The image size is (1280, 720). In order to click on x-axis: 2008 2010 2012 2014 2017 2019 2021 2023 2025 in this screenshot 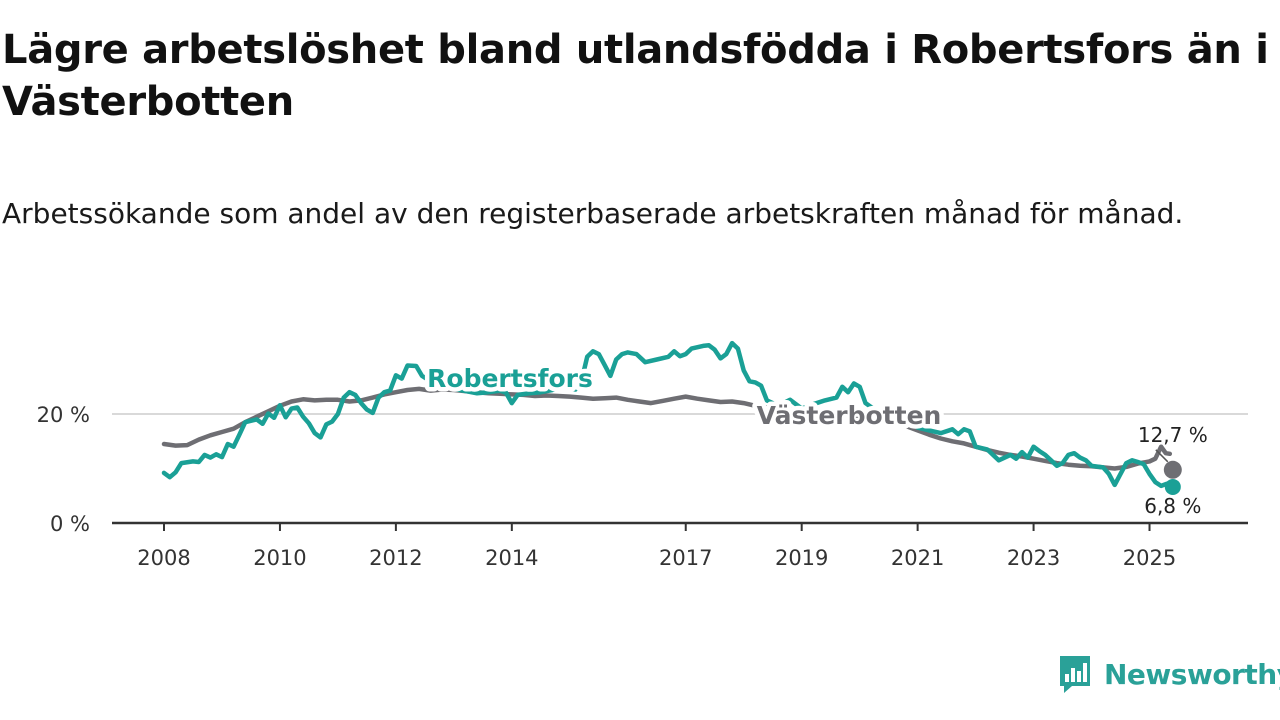, I will do `click(680, 545)`.